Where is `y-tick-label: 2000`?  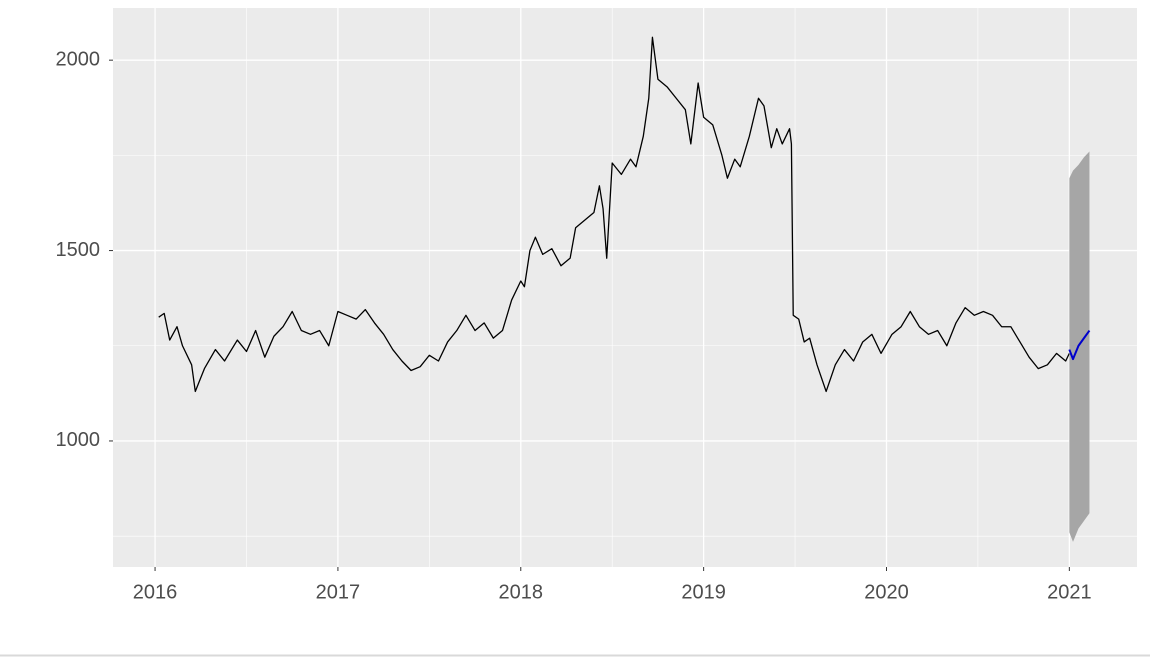
y-tick-label: 2000 is located at coordinates (78, 59).